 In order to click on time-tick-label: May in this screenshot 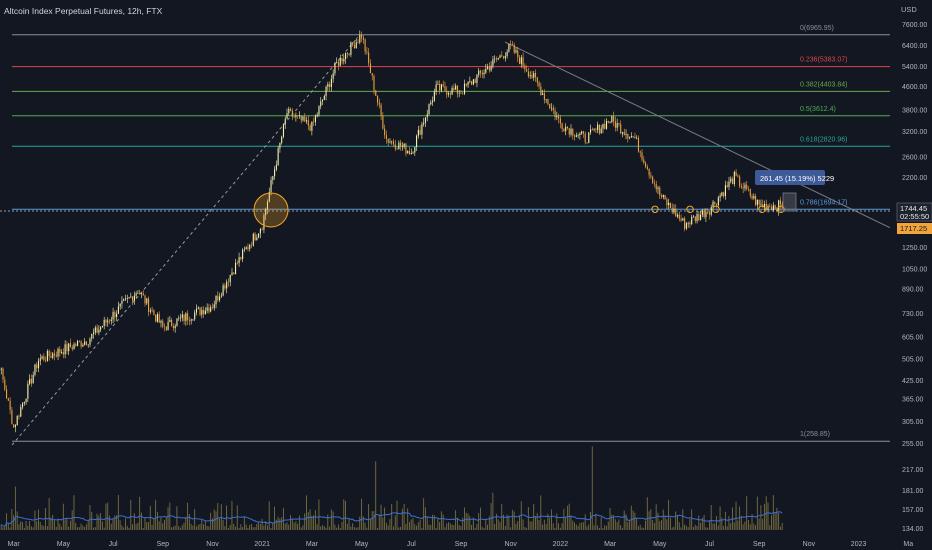, I will do `click(660, 544)`.